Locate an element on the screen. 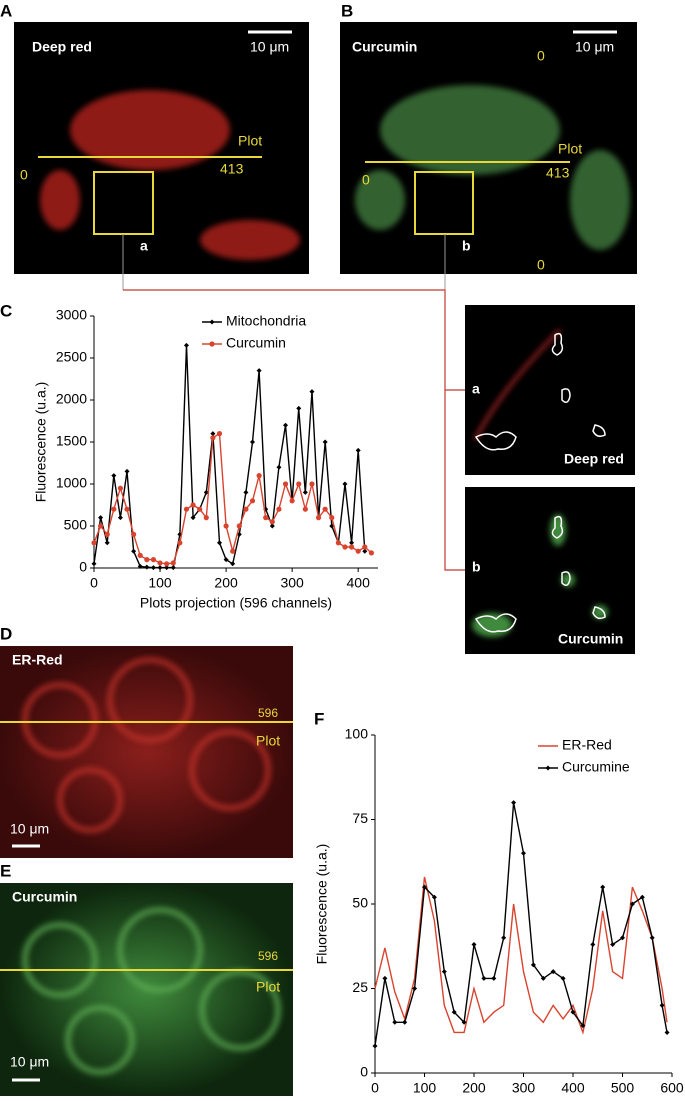  image-title: Curcumin is located at coordinates (44, 897).